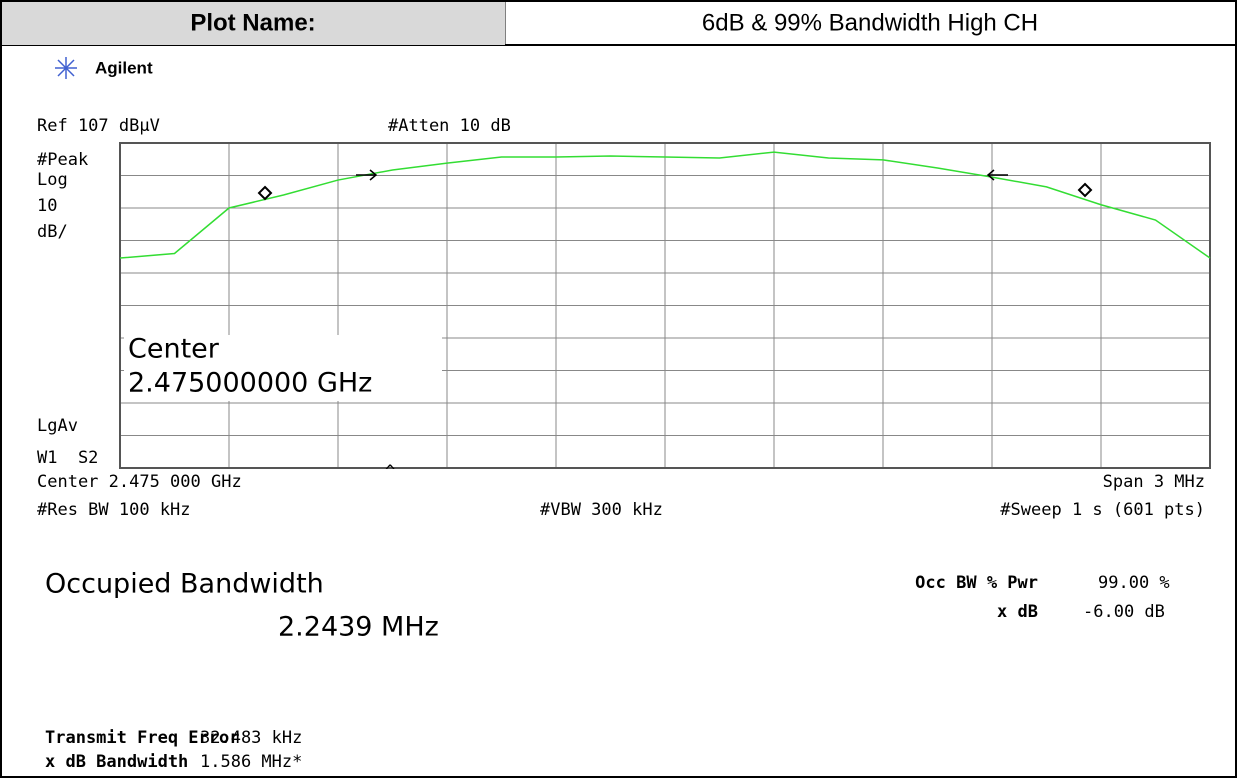 The width and height of the screenshot is (1238, 778). Describe the element at coordinates (665, 205) in the screenshot. I see `trace` at that location.